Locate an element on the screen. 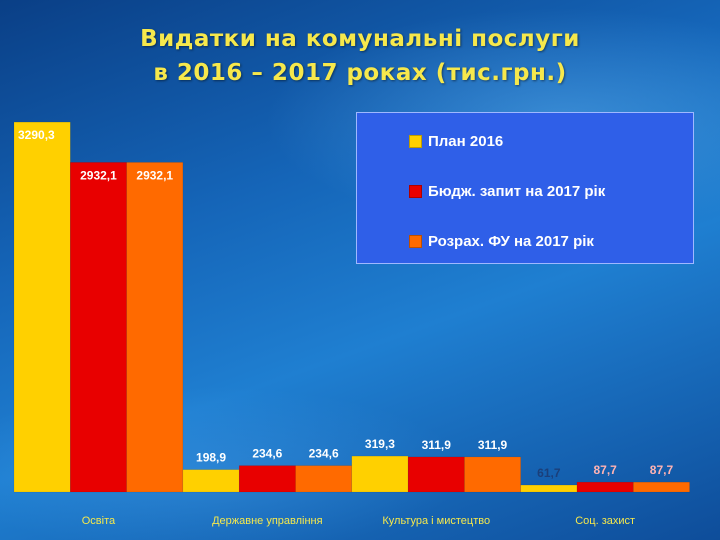 Image resolution: width=720 pixels, height=540 pixels. legend-item-budget-request-2017: Бюдж. запит на 2017 рік is located at coordinates (507, 191).